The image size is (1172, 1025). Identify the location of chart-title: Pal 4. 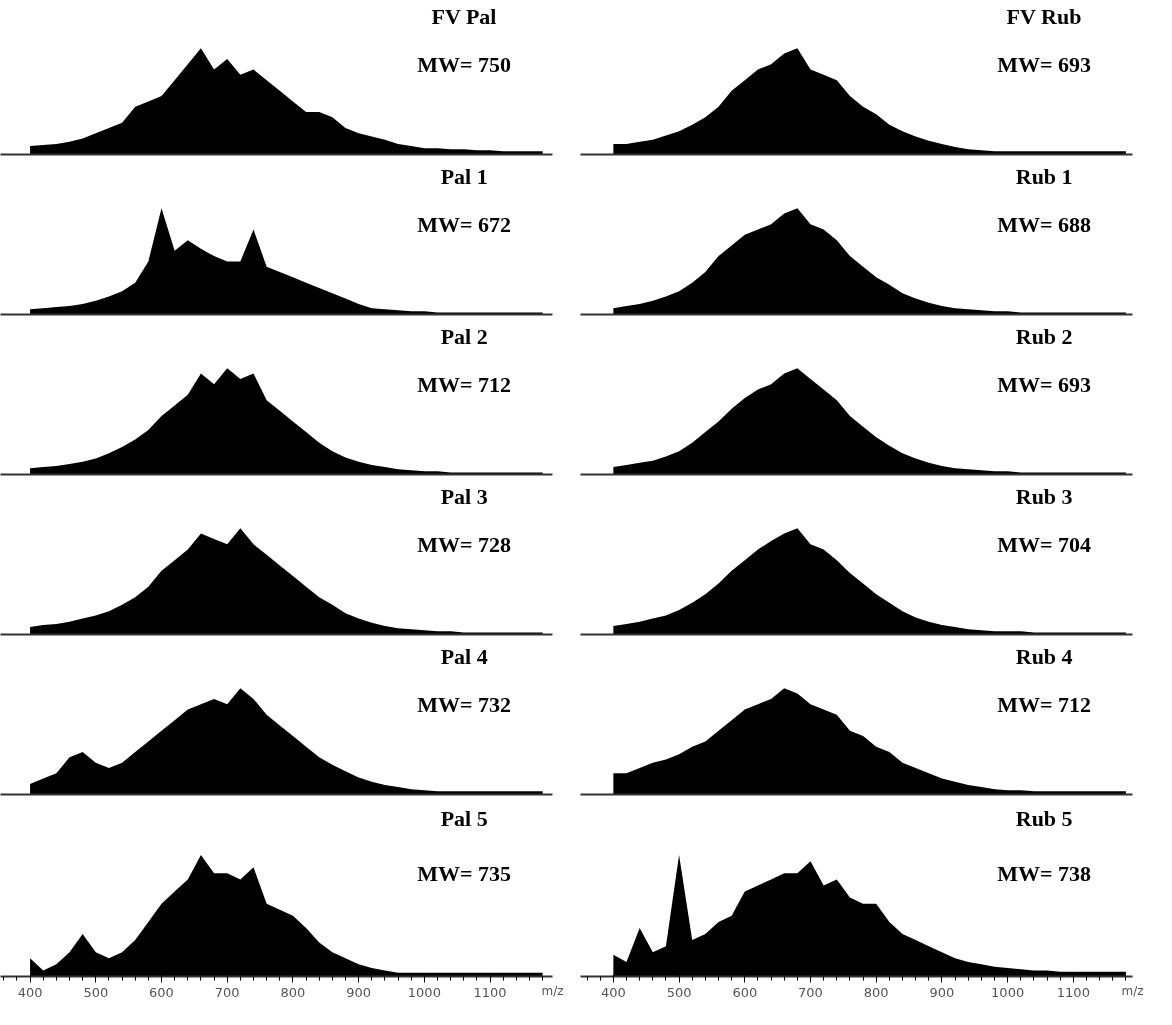
(464, 656).